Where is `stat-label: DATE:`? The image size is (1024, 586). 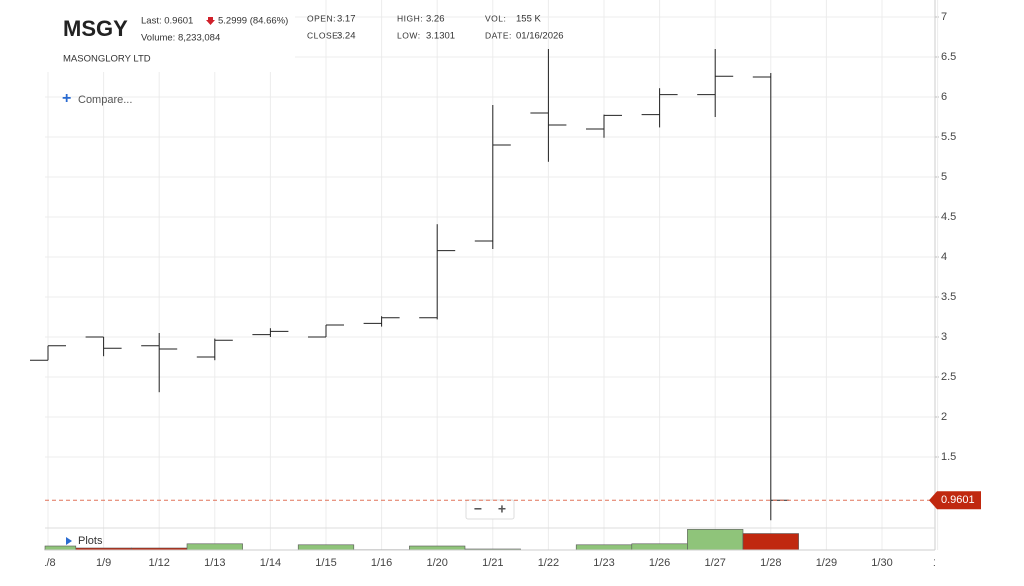
stat-label: DATE: is located at coordinates (498, 35).